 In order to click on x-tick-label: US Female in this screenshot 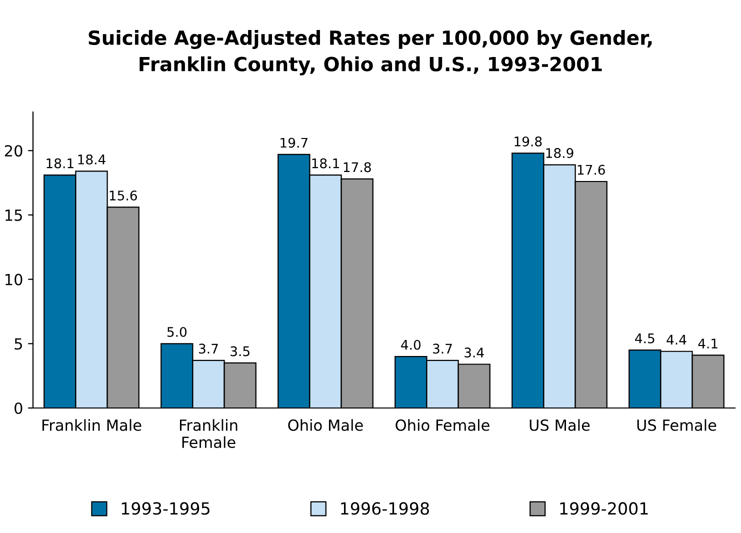, I will do `click(676, 425)`.